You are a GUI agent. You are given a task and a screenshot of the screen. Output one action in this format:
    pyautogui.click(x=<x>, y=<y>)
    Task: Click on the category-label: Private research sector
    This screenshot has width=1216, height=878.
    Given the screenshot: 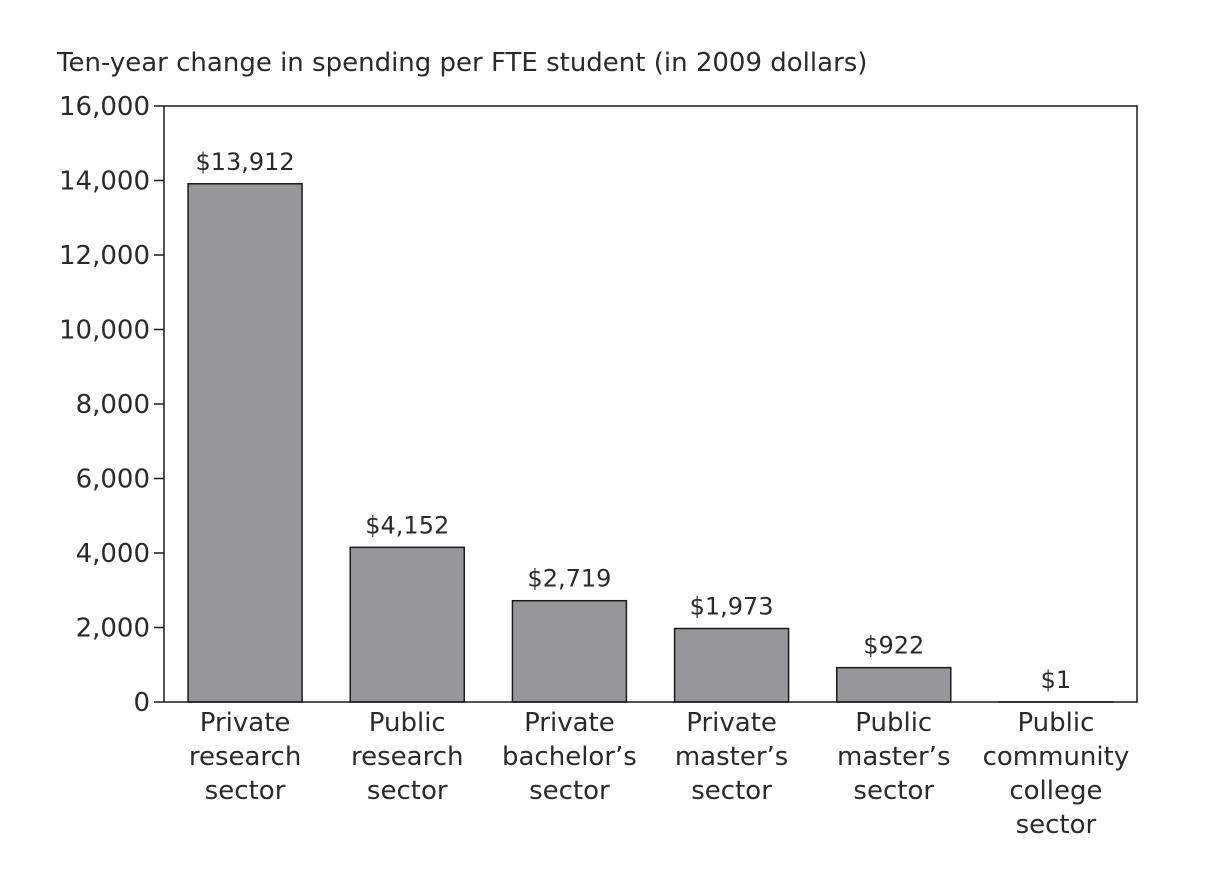 What is the action you would take?
    pyautogui.click(x=245, y=757)
    